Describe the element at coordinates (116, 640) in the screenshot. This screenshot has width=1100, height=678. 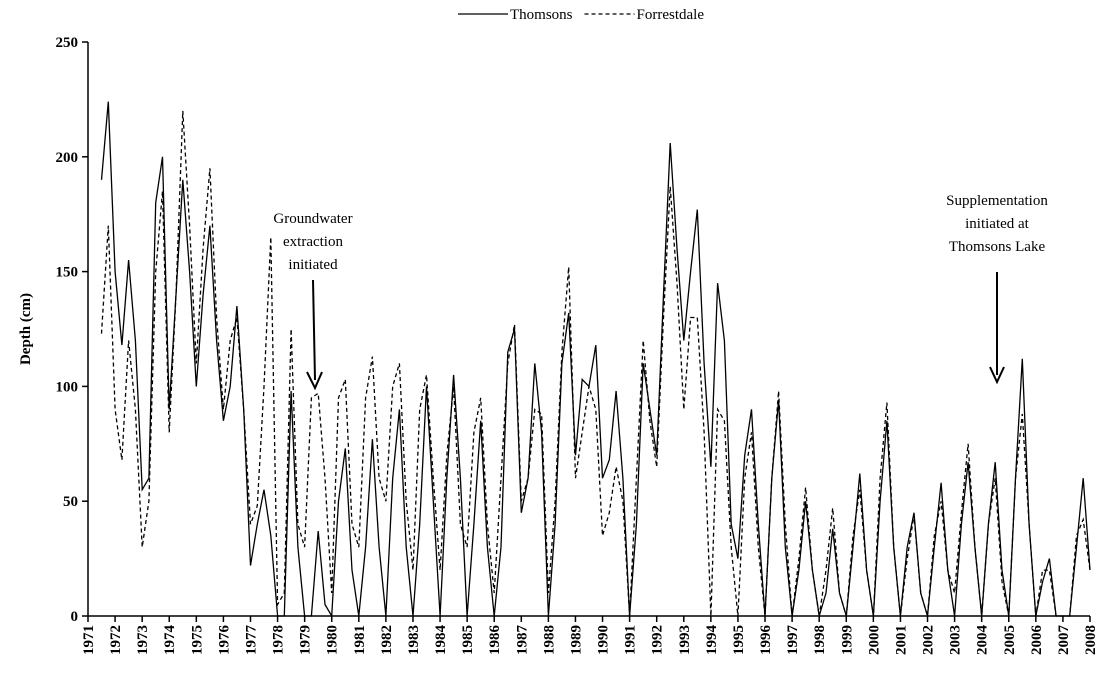
I see `x-tick-label: 1972` at that location.